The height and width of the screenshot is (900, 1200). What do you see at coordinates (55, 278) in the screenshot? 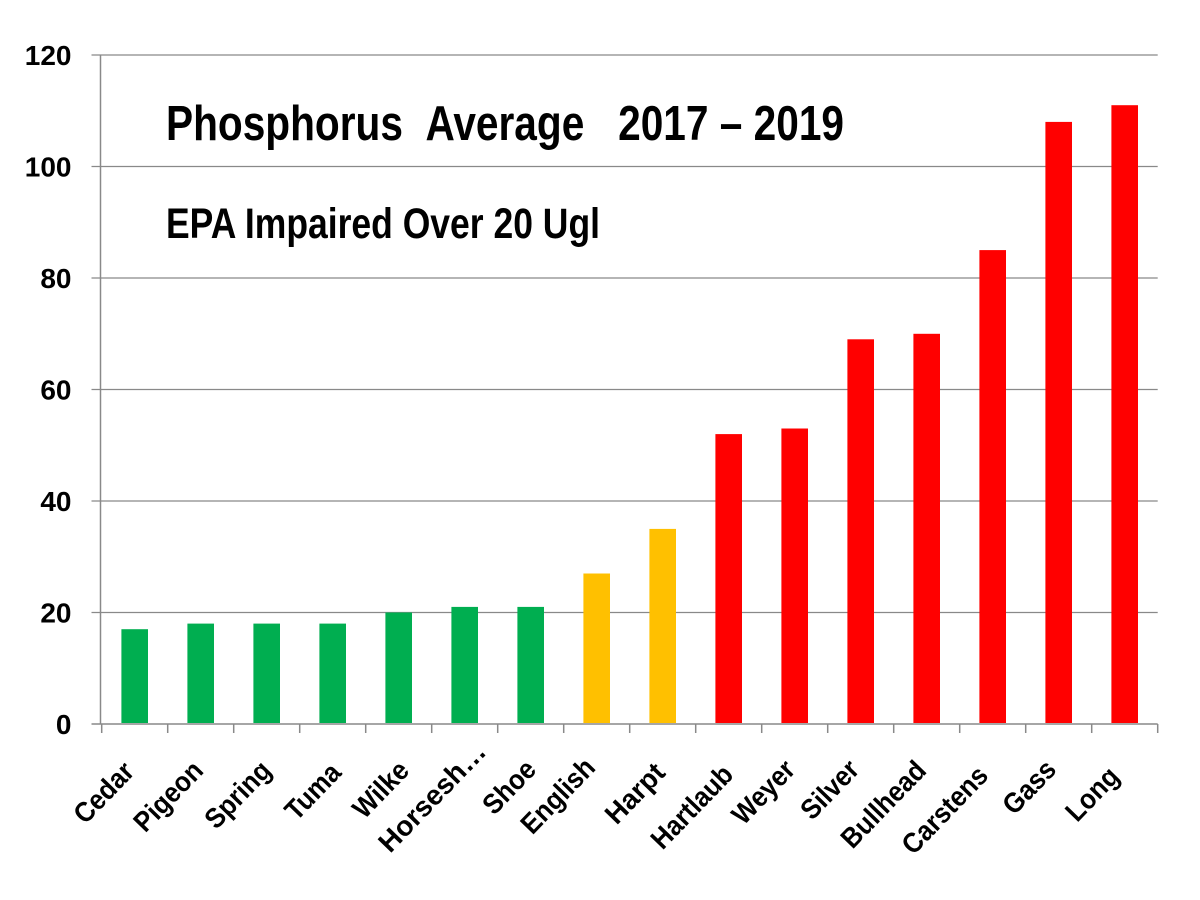
I see `svg-text: 80` at bounding box center [55, 278].